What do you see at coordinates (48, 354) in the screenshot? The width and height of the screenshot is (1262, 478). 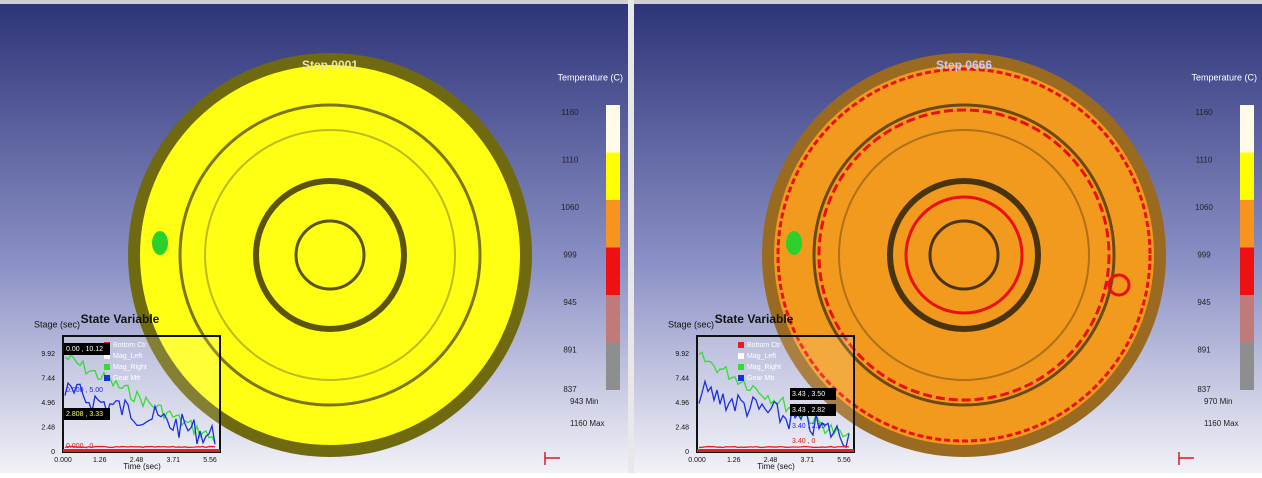 I see `plot-y-tick: 9.92` at bounding box center [48, 354].